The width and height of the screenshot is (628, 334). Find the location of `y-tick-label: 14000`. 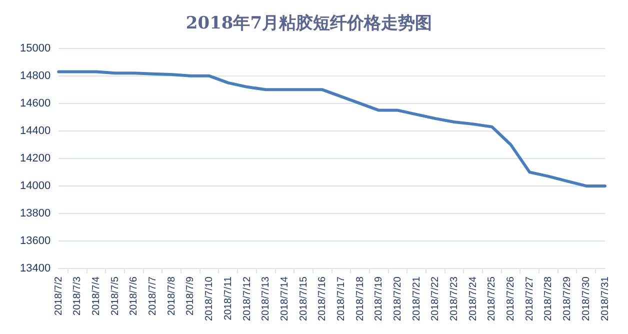

y-tick-label: 14000 is located at coordinates (35, 186).